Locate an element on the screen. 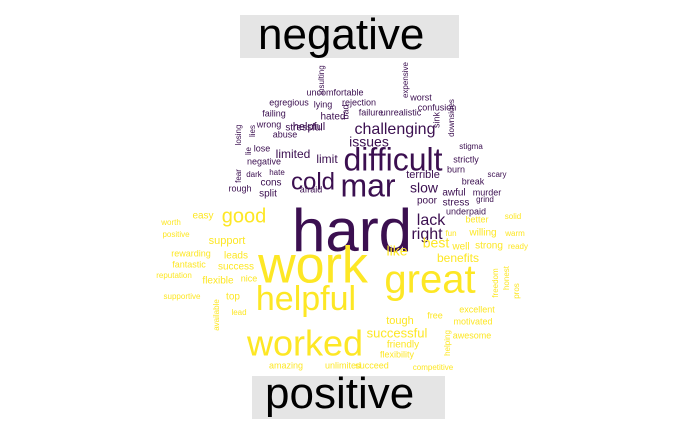 The image size is (700, 432). word-positive-worked: worked is located at coordinates (304, 343).